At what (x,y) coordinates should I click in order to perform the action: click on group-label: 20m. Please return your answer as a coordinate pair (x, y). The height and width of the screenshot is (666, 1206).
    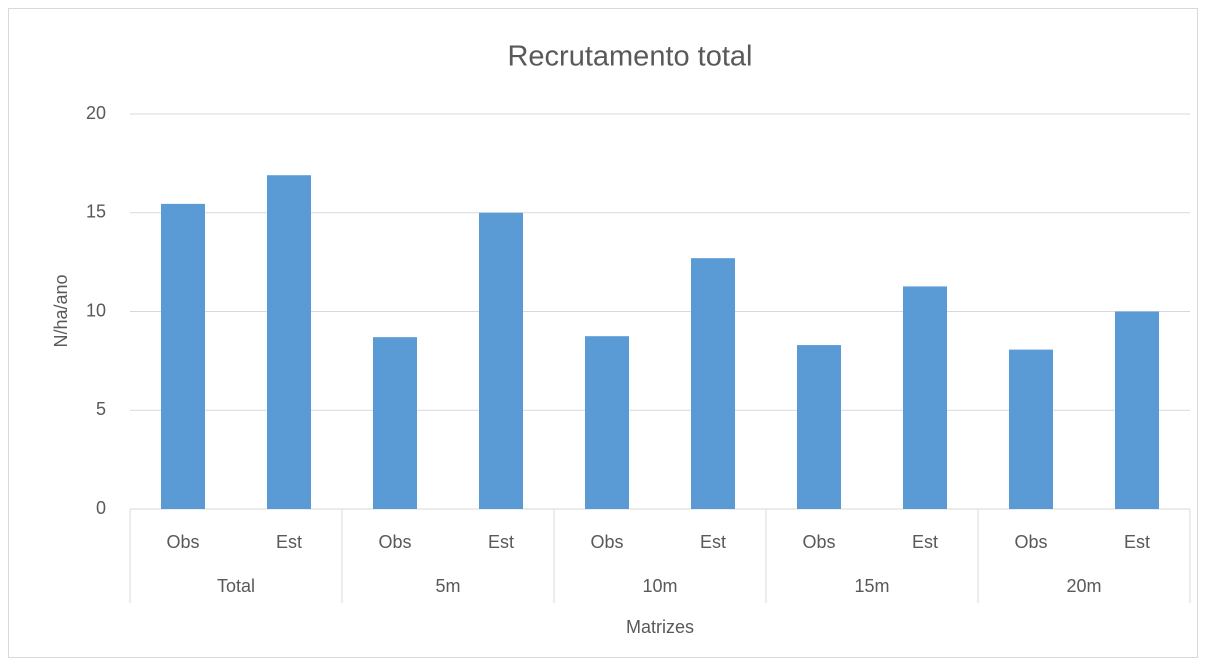
    Looking at the image, I should click on (1083, 586).